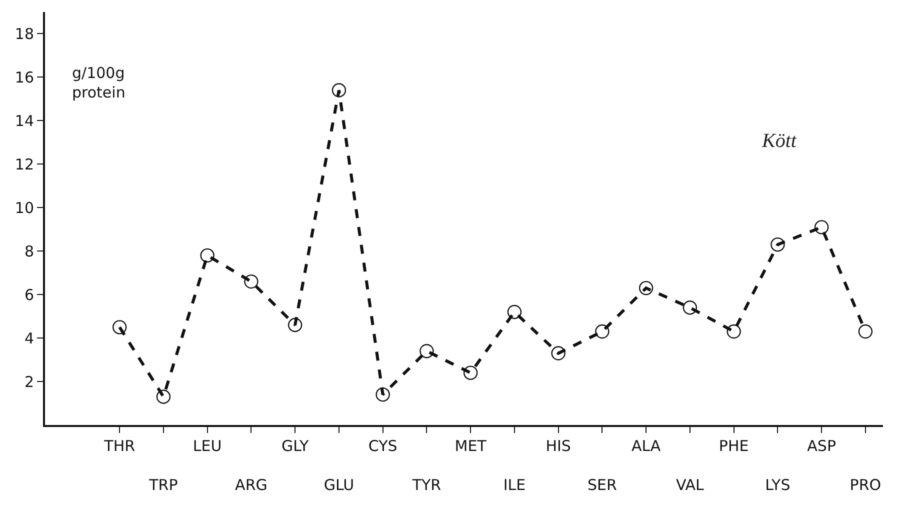 Image resolution: width=898 pixels, height=506 pixels. What do you see at coordinates (207, 446) in the screenshot?
I see `x-tick-label: LEU` at bounding box center [207, 446].